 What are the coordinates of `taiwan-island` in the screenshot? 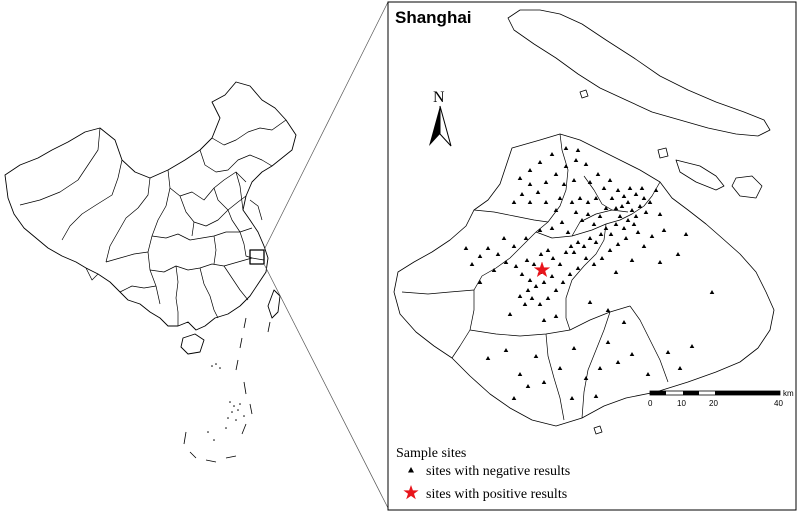 It's located at (274, 304).